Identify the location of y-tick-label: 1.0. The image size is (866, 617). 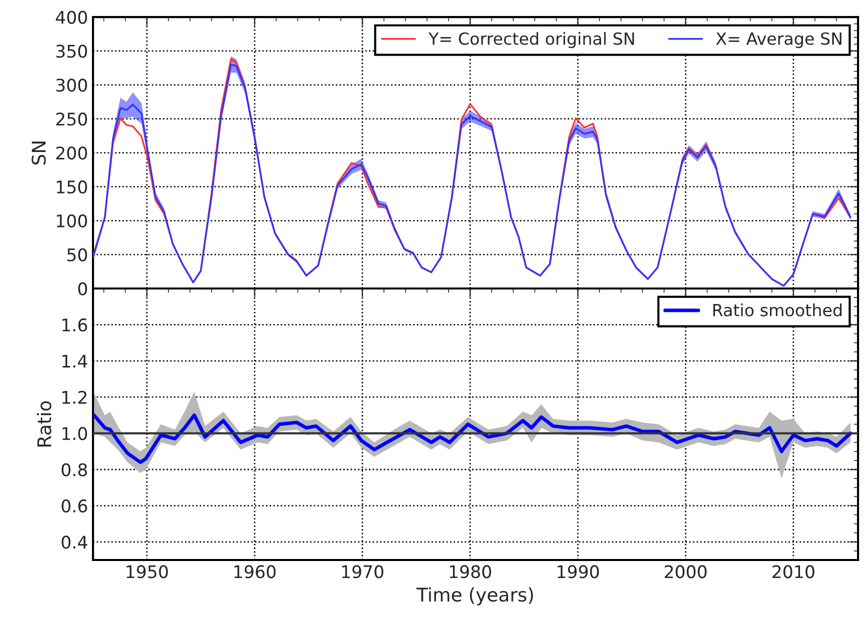
(74, 433).